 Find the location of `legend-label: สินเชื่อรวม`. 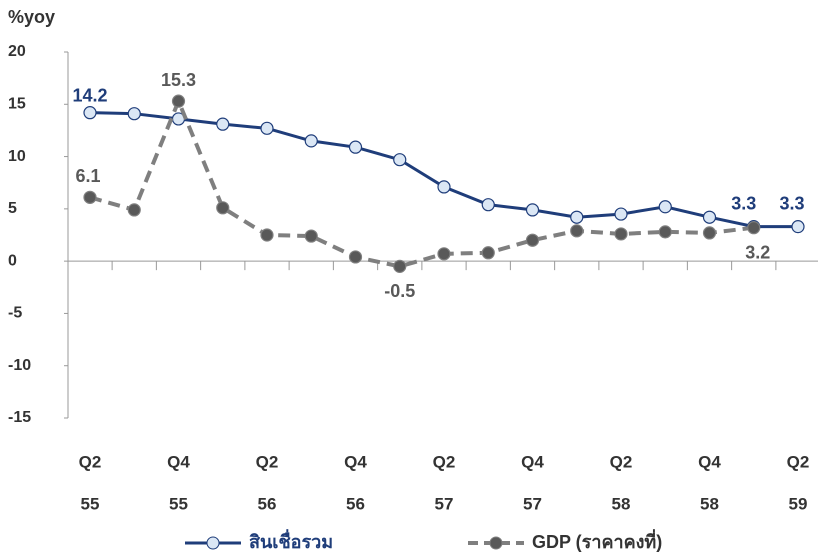

legend-label: สินเชื่อรวม is located at coordinates (291, 540).